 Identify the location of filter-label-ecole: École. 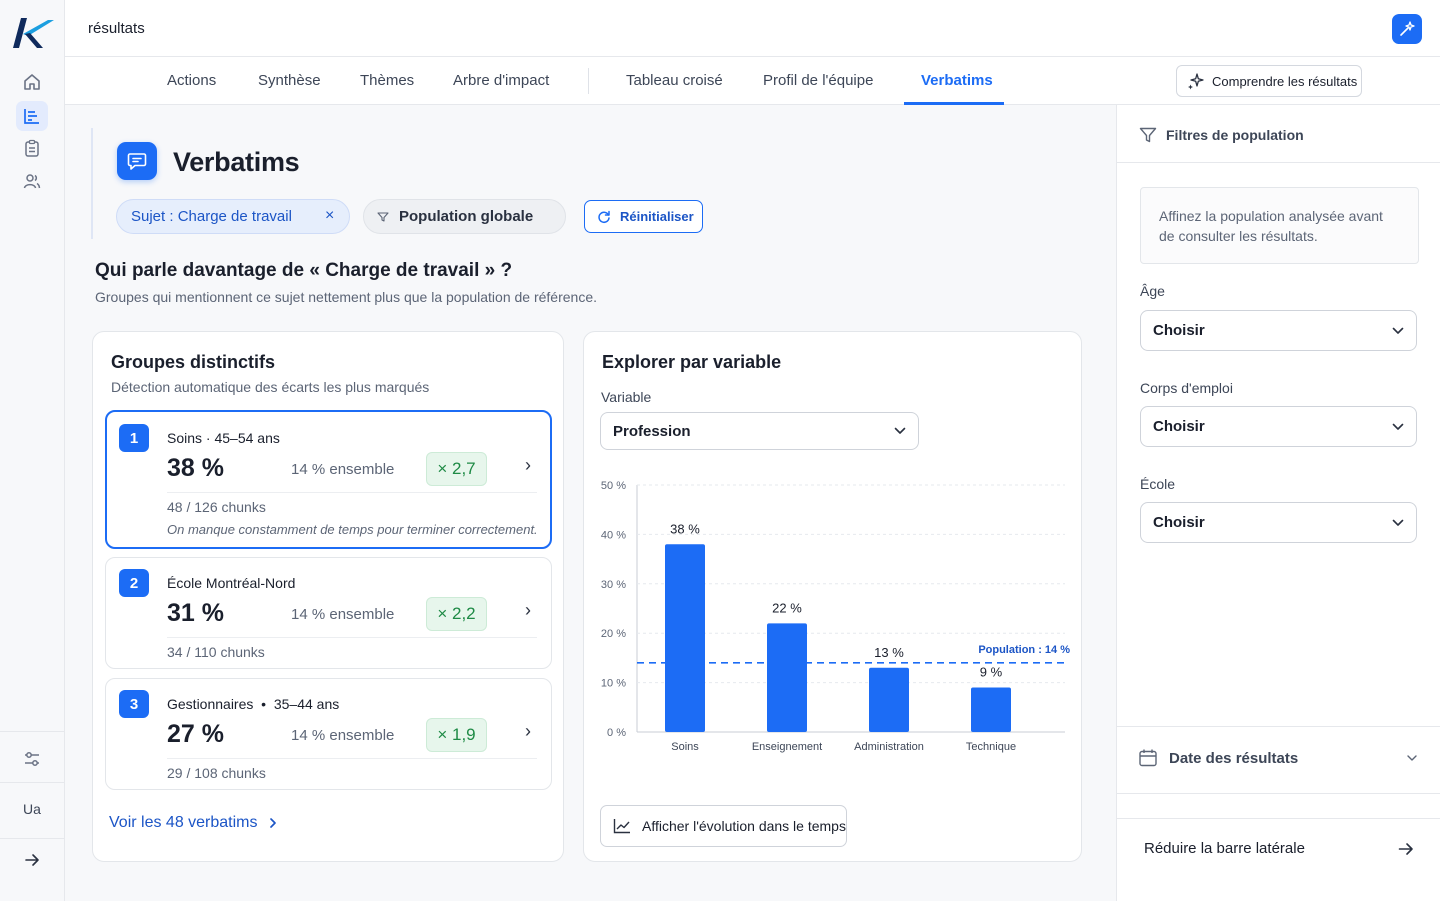
(1158, 484).